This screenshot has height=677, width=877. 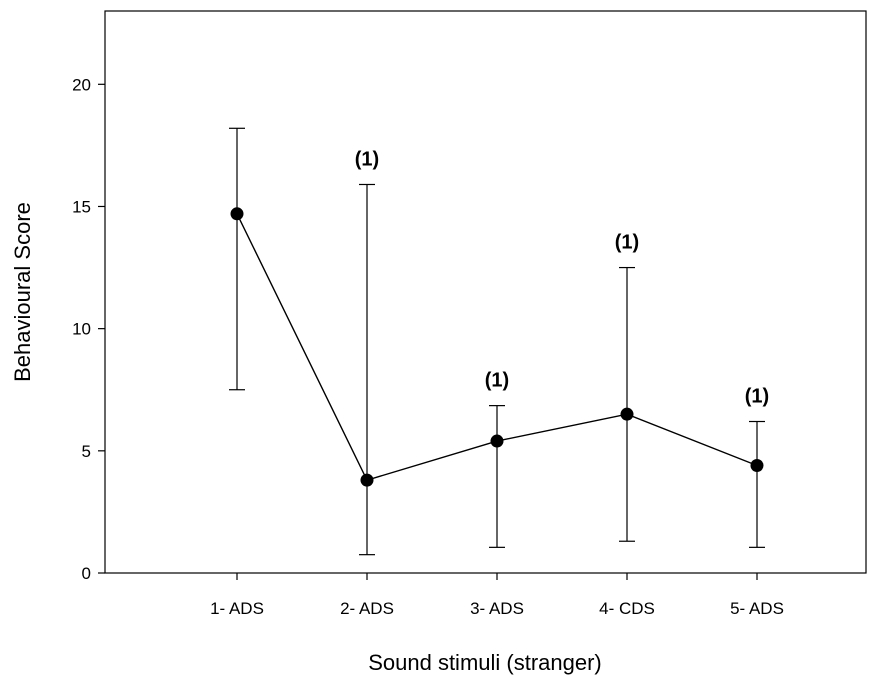 I want to click on y-tick-label: 20, so click(x=81, y=84).